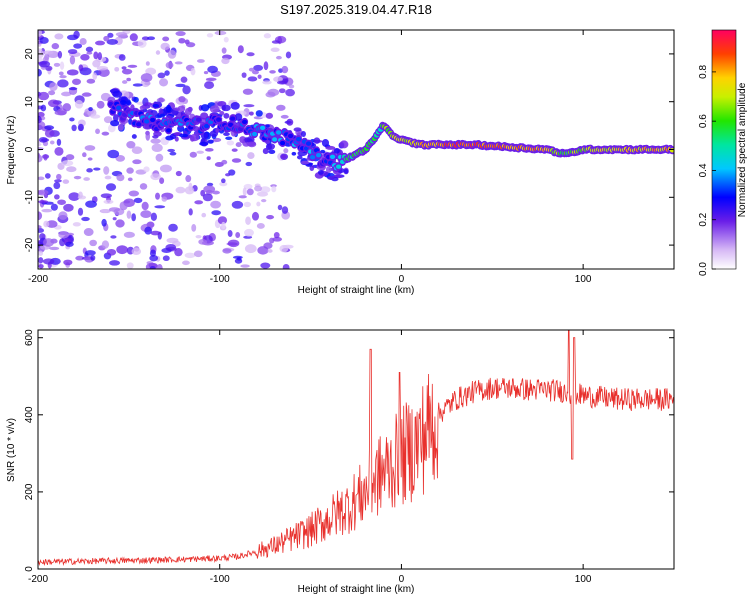 This screenshot has width=750, height=600. I want to click on x-tick-label: -200, so click(38, 279).